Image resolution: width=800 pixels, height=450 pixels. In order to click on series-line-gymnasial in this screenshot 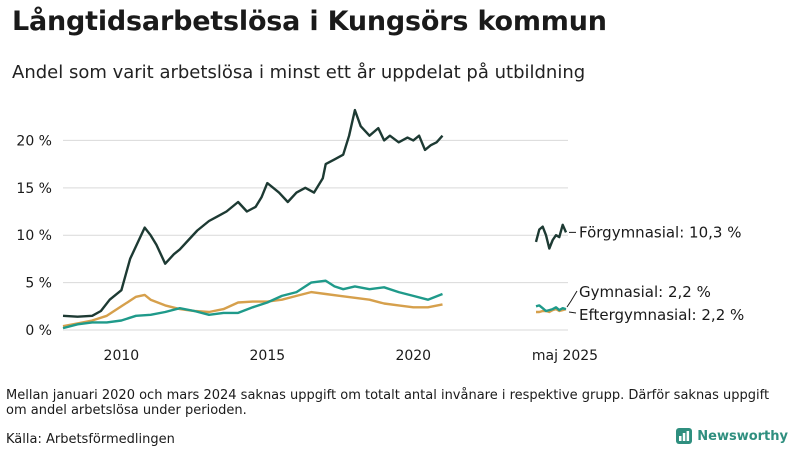, I will do `click(252, 304)`.